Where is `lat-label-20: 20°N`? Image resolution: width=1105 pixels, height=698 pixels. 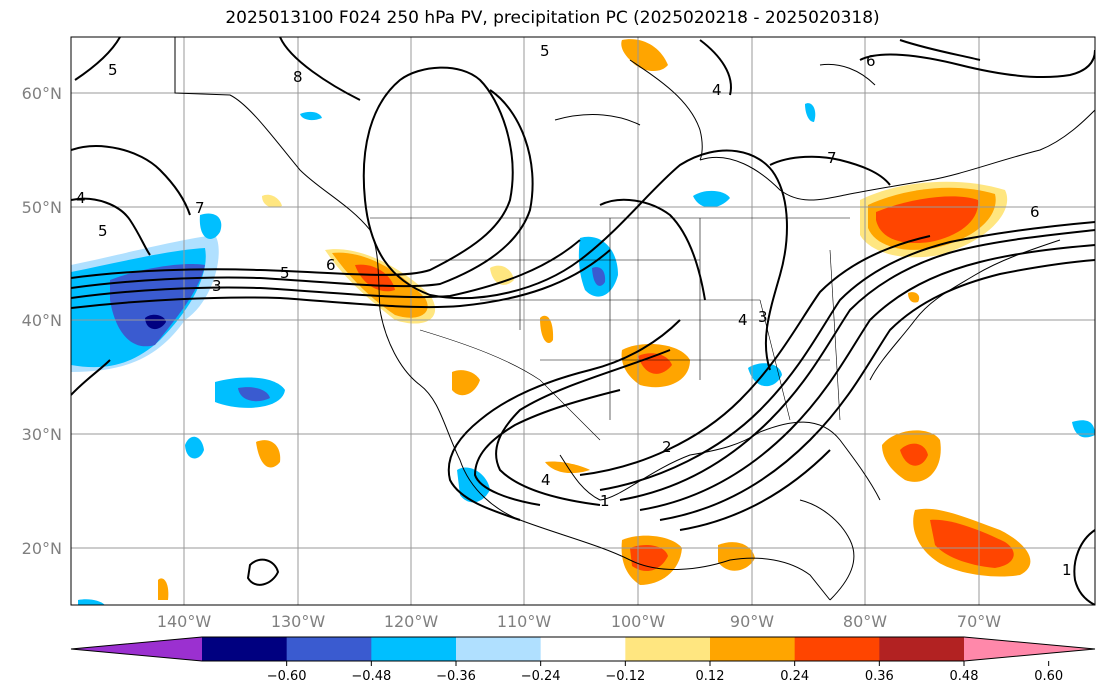
lat-label-20: 20°N is located at coordinates (42, 548).